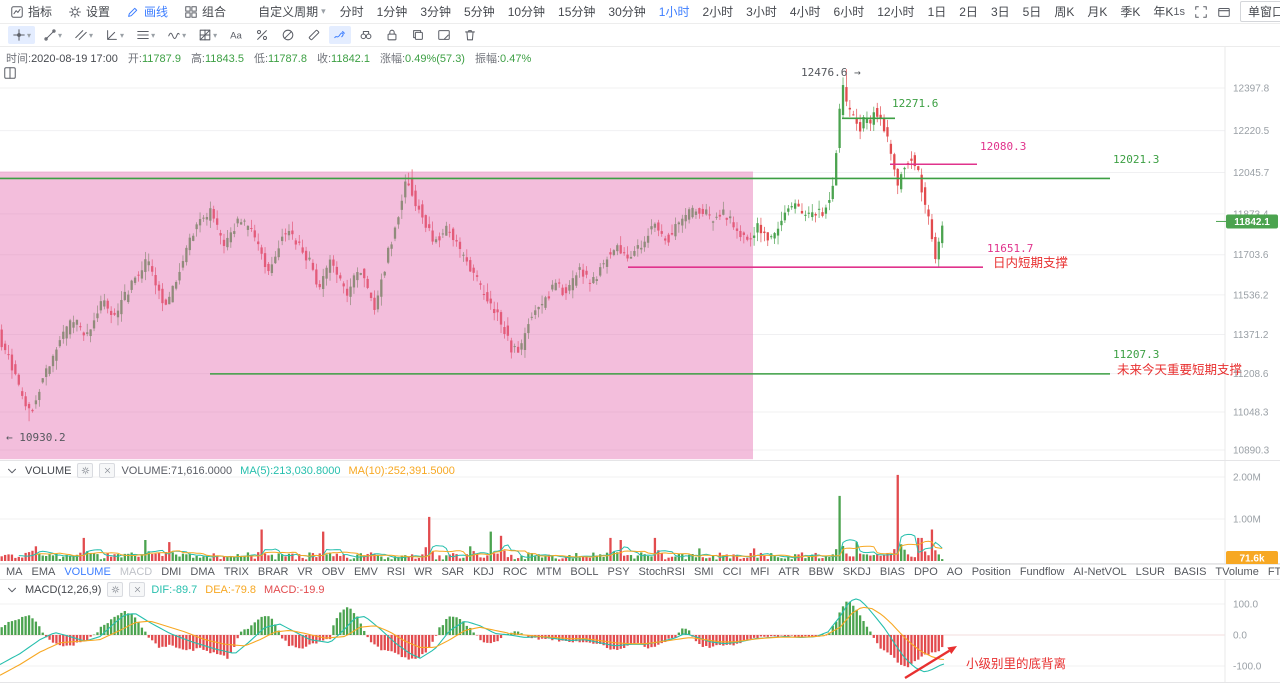  Describe the element at coordinates (22, 35) in the screenshot. I see `crosshair-tool: ▾` at that location.